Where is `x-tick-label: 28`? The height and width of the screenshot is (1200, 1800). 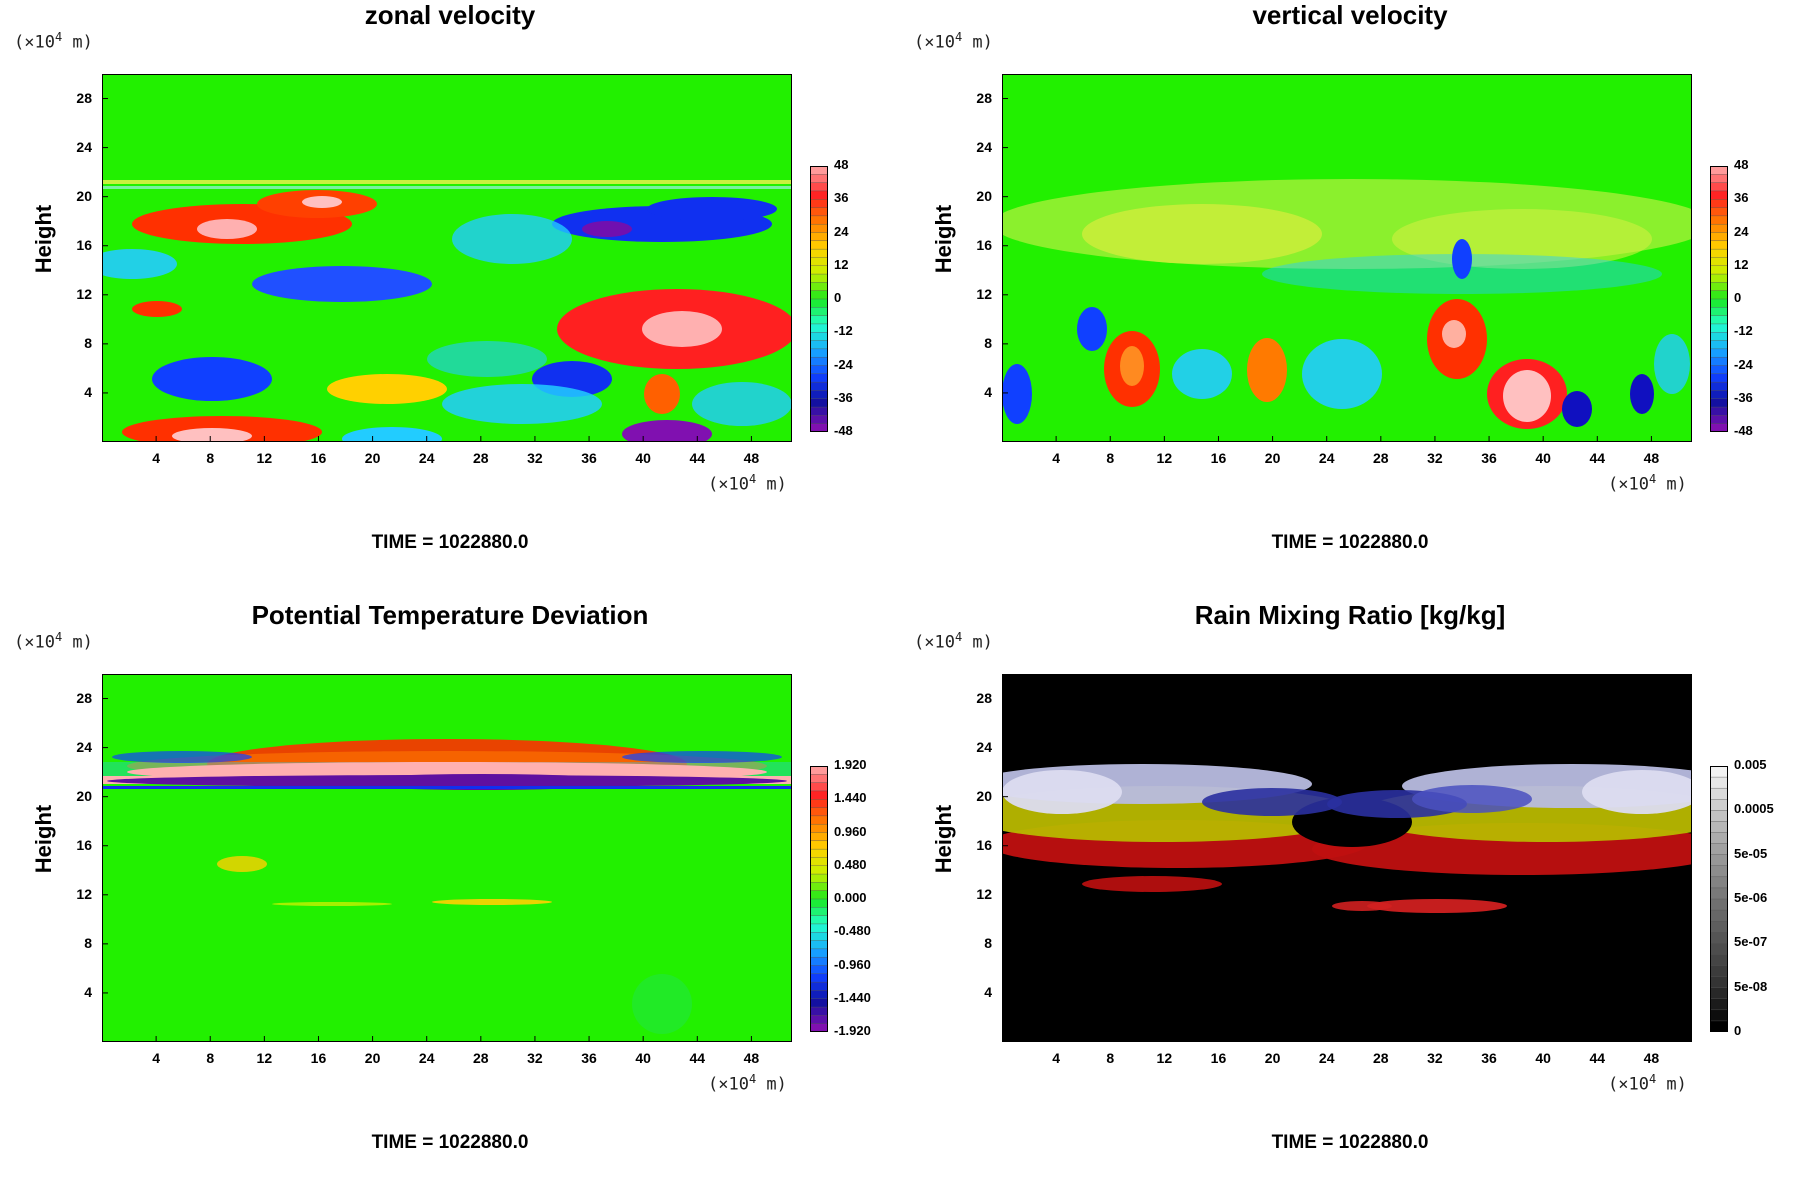
x-tick-label: 28 is located at coordinates (1381, 458).